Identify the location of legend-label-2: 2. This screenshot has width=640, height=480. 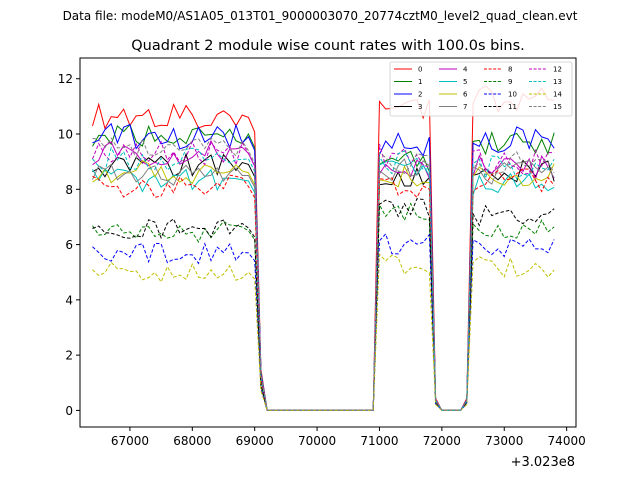
(420, 95).